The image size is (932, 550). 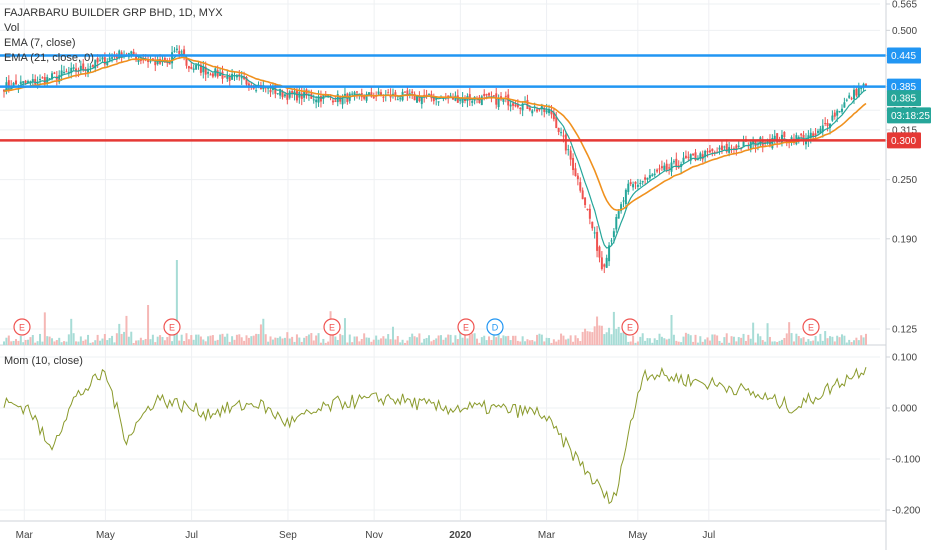 What do you see at coordinates (49, 58) in the screenshot?
I see `legend-ema21: EMA (21, close, 0)` at bounding box center [49, 58].